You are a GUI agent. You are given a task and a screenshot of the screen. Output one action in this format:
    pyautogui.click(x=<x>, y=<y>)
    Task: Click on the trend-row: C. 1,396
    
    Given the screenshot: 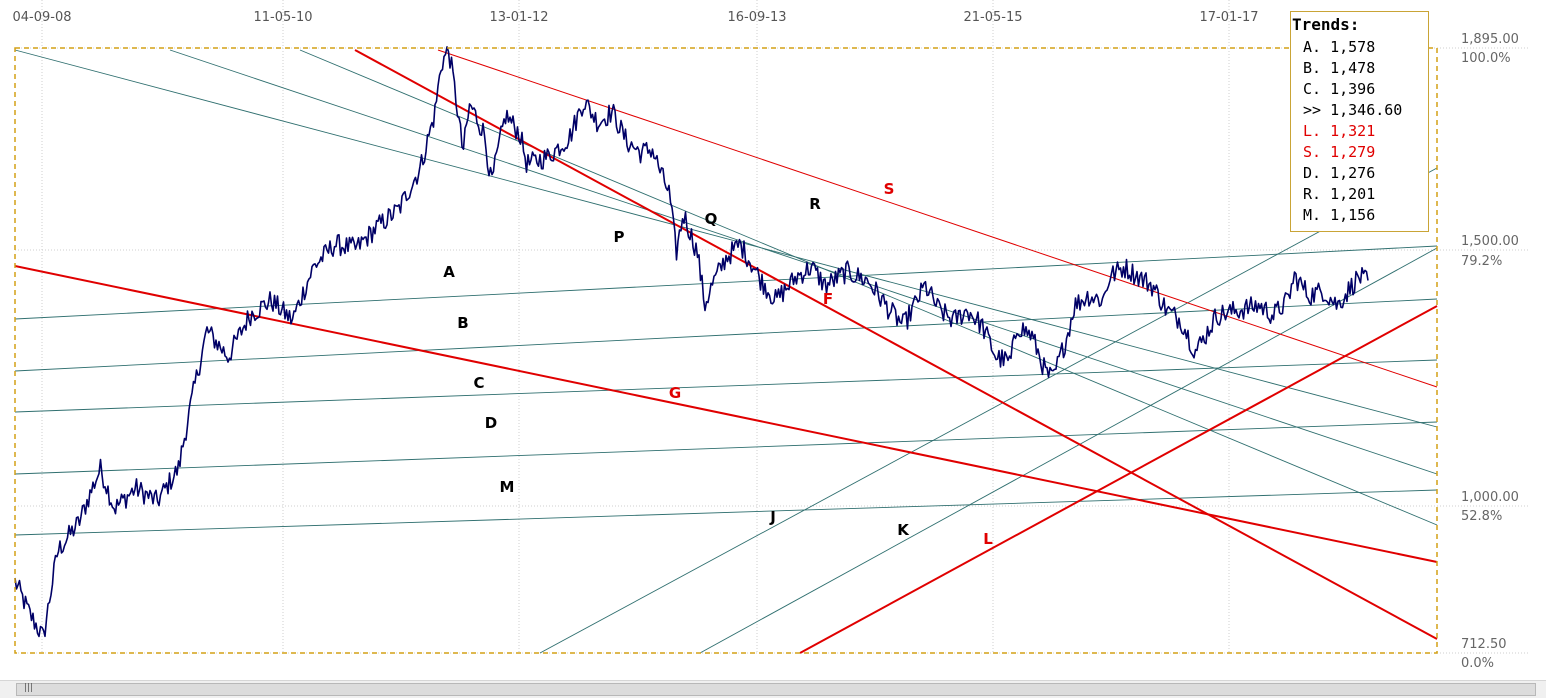 What is the action you would take?
    pyautogui.click(x=1339, y=89)
    